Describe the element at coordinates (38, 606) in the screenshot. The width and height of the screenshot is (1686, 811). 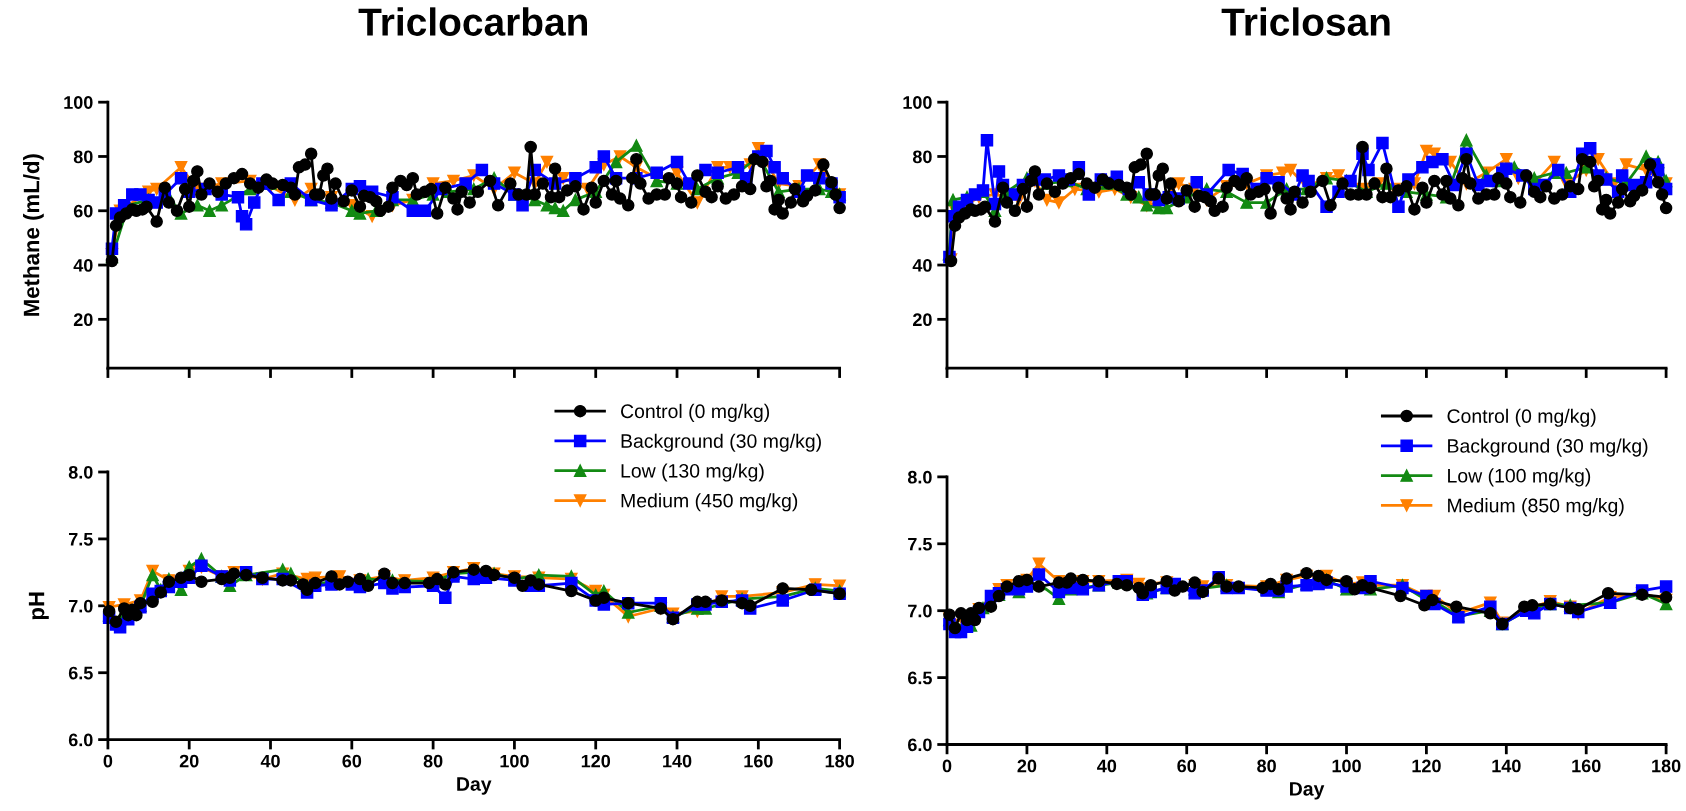
I see `y-axis-title: pH` at that location.